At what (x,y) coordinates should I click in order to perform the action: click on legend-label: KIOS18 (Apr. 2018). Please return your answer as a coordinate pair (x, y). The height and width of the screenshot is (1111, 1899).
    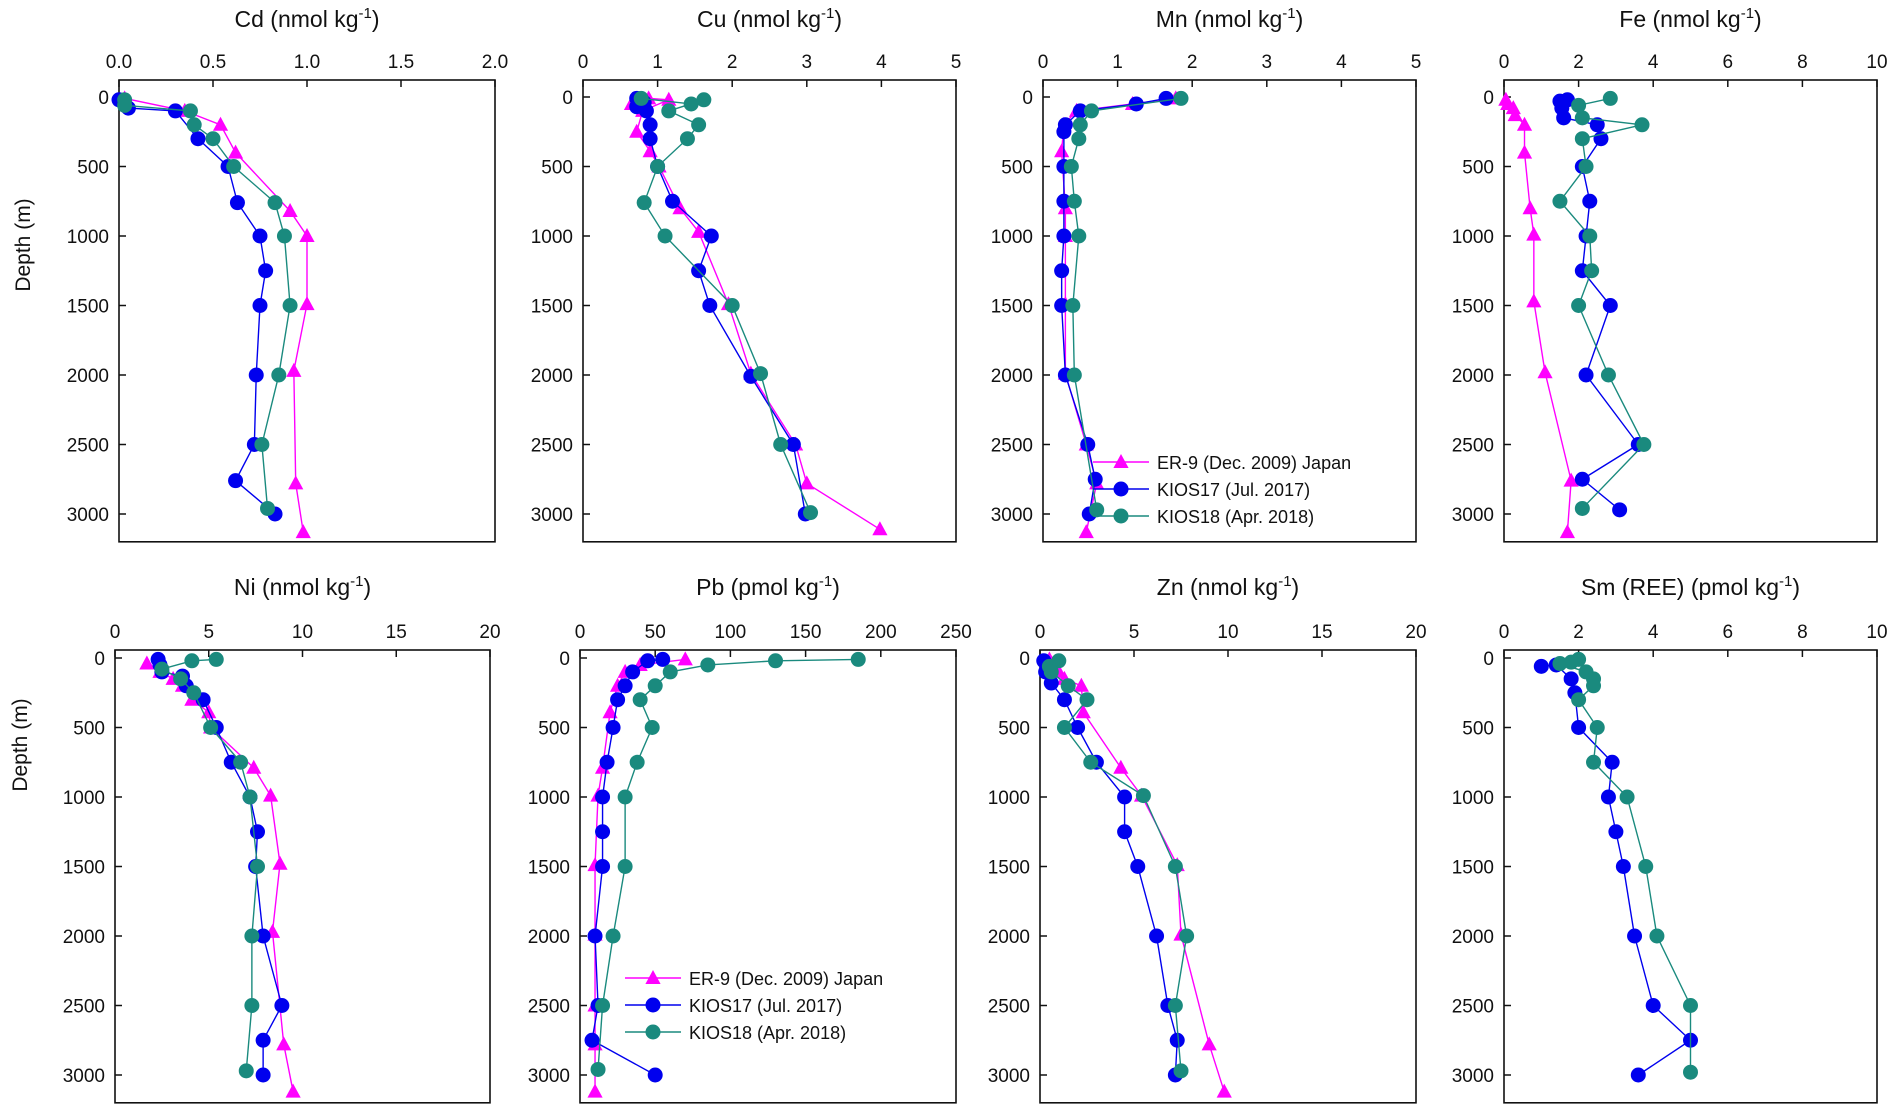
    Looking at the image, I should click on (767, 1033).